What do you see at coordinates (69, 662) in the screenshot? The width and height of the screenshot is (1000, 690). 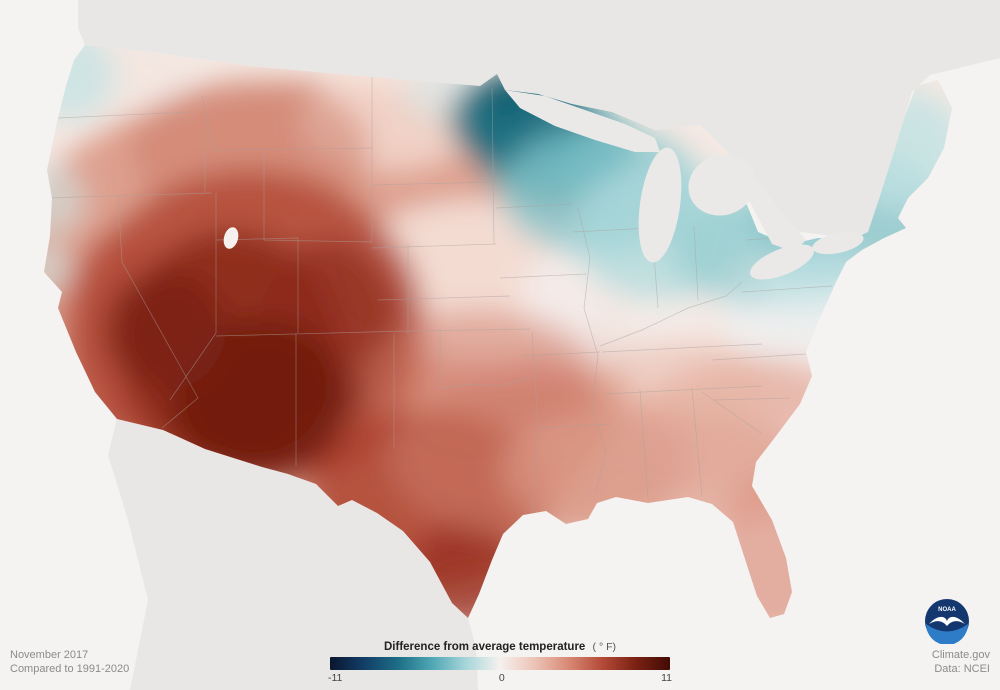 I see `map-caption: November 2017 Compared to 1991-2020` at bounding box center [69, 662].